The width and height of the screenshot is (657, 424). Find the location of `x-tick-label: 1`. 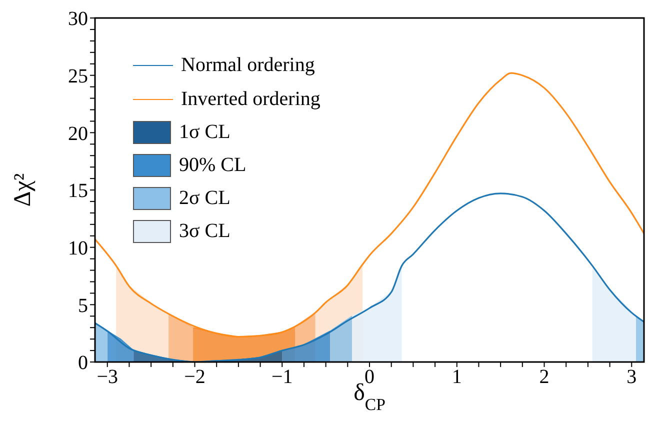

x-tick-label: 1 is located at coordinates (457, 377).